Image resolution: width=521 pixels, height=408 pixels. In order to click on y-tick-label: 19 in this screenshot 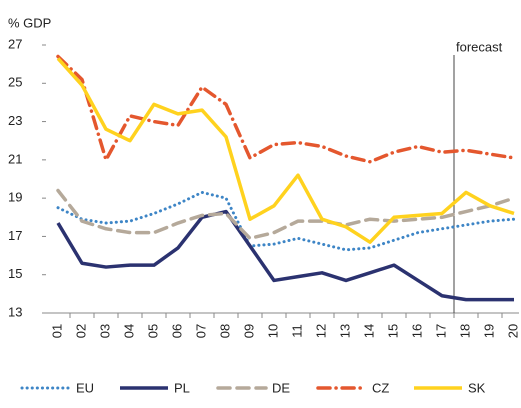, I will do `click(15, 197)`.